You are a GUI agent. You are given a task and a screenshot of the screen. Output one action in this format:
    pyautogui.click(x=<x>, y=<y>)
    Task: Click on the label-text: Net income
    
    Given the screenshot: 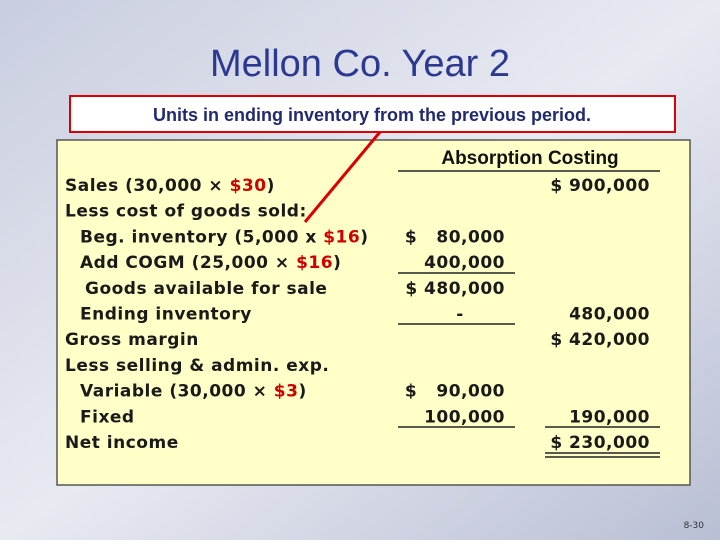 What is the action you would take?
    pyautogui.click(x=122, y=443)
    